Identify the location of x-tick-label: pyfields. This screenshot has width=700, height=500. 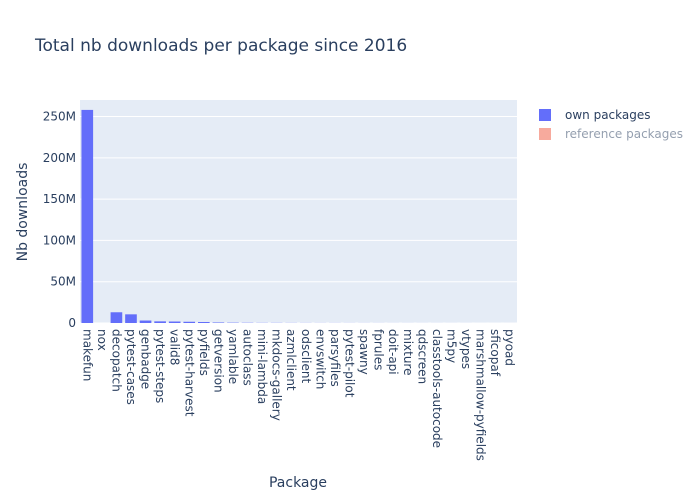
(204, 352).